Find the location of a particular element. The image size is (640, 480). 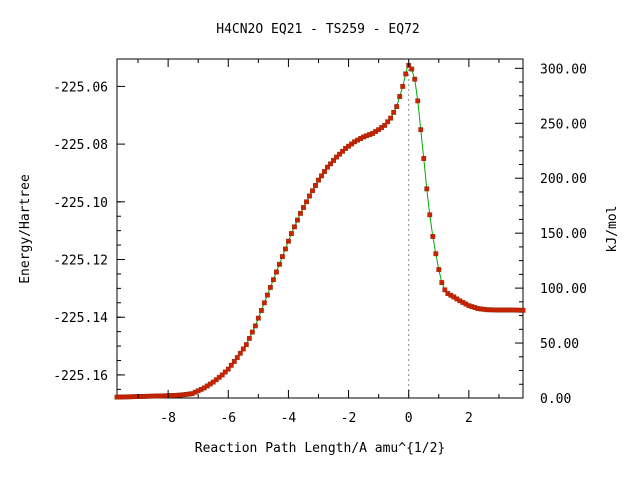

y2-tick-label: 150.00 is located at coordinates (563, 234).